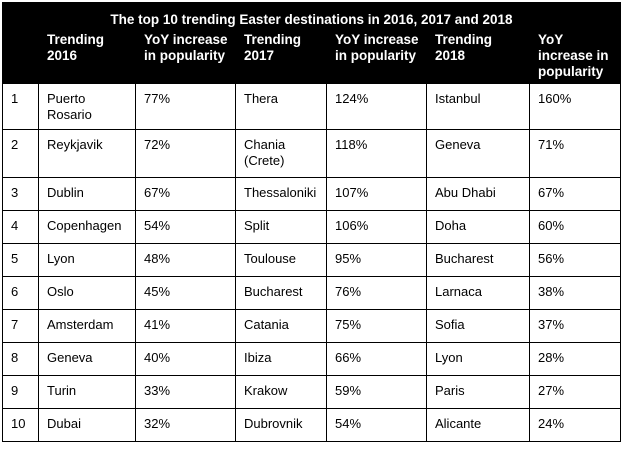 The height and width of the screenshot is (458, 622). I want to click on rank-cell: 9, so click(20, 392).